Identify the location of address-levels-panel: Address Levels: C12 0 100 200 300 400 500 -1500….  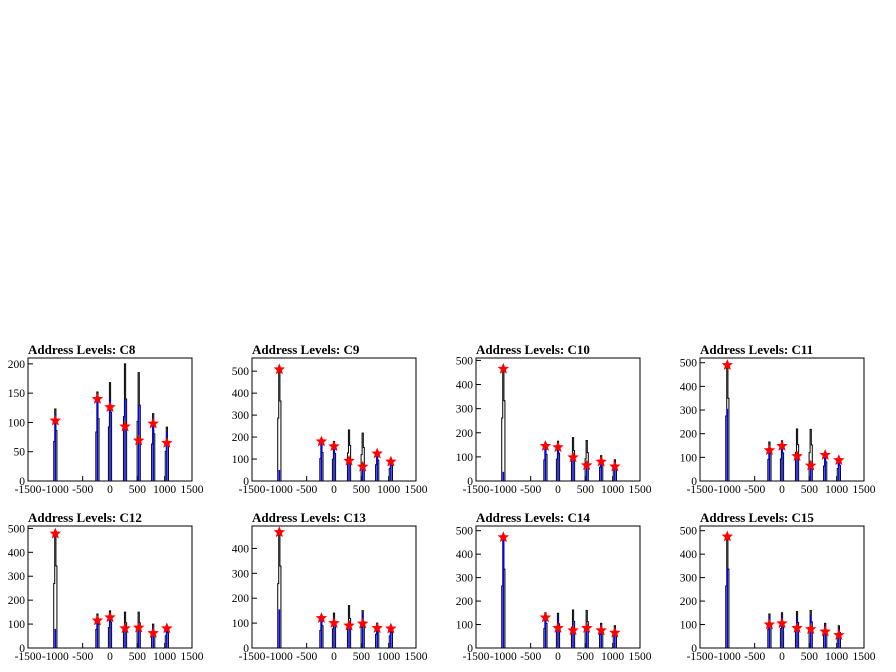
(106, 586).